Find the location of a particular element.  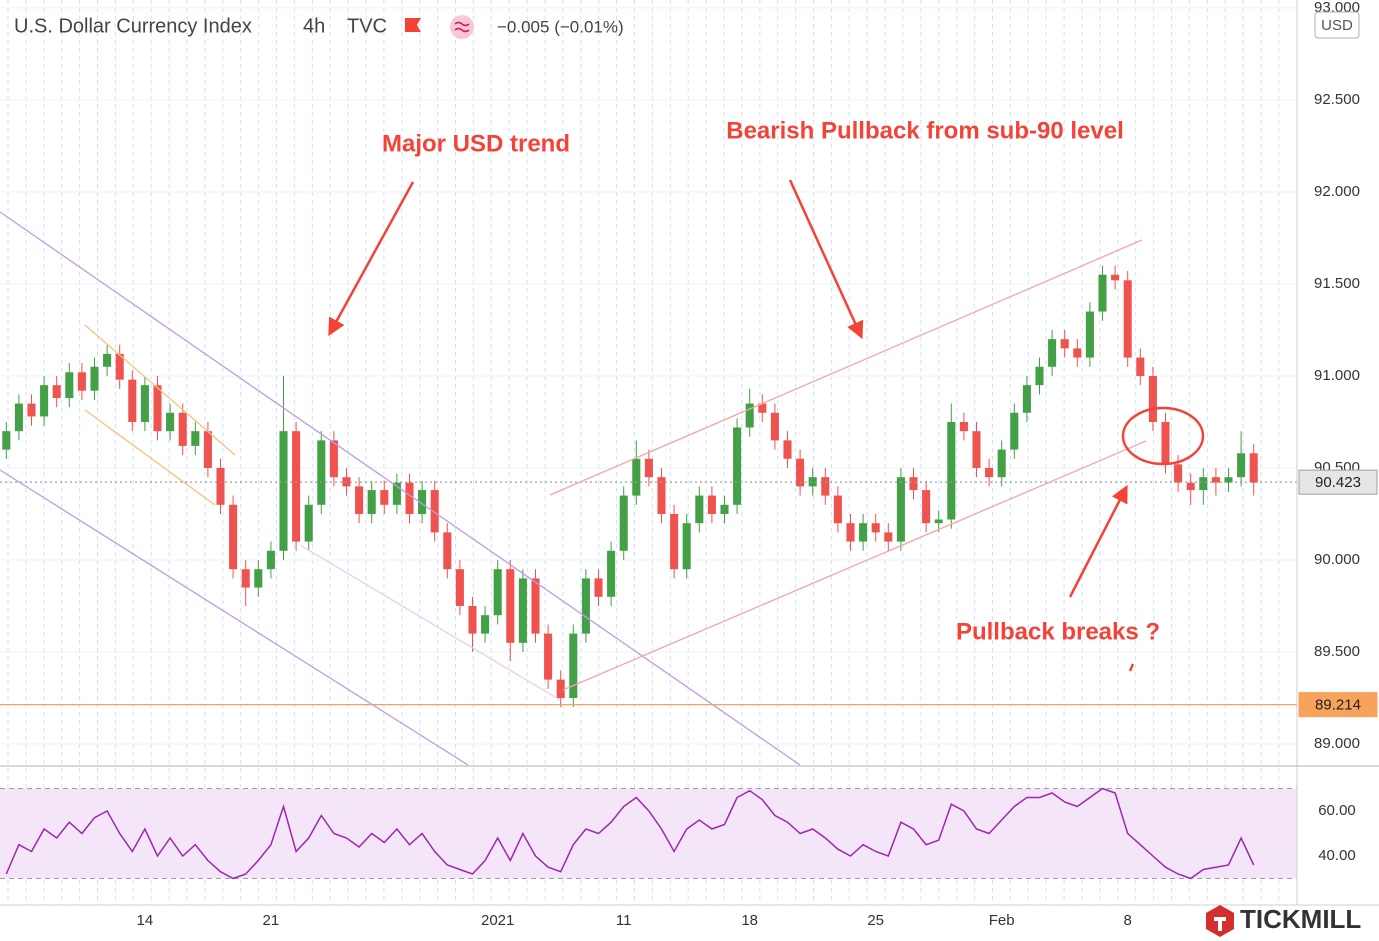

price-tag-label: 89.214 is located at coordinates (1338, 705).